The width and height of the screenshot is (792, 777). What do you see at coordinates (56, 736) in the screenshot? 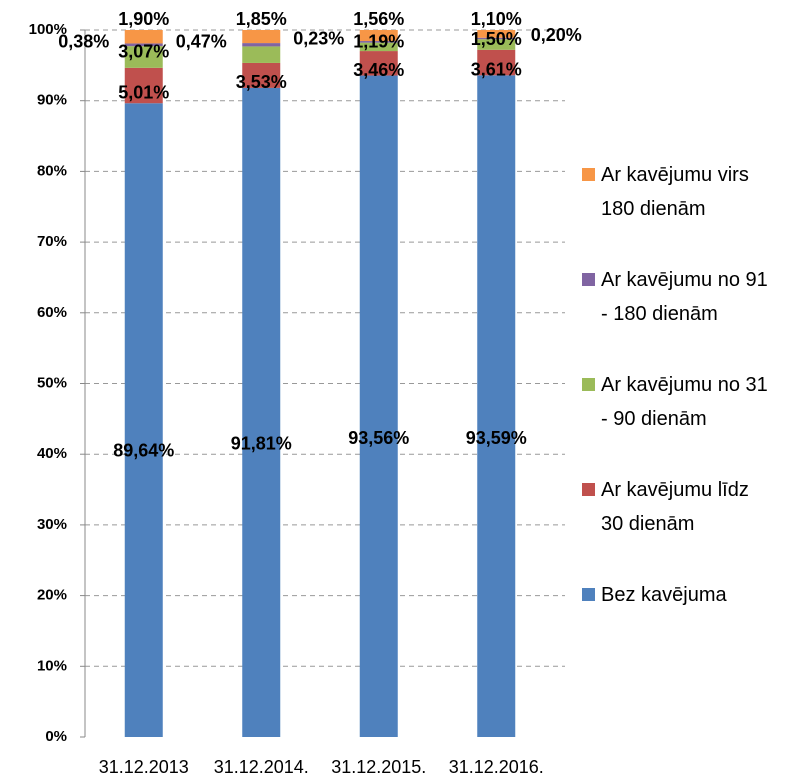
I see `y-tick-label: 0%` at bounding box center [56, 736].